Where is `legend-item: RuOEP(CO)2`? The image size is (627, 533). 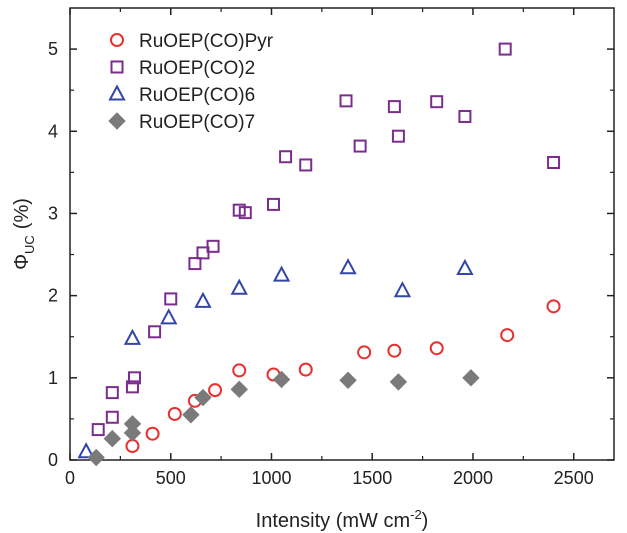
legend-item: RuOEP(CO)2 is located at coordinates (182, 68).